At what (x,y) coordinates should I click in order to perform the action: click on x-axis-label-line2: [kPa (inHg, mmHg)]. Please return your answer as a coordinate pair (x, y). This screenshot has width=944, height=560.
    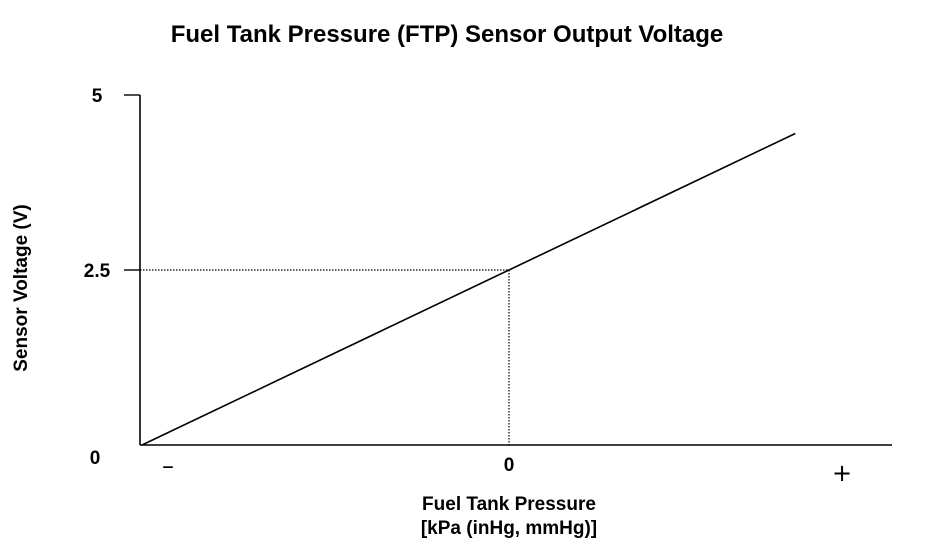
    Looking at the image, I should click on (509, 528).